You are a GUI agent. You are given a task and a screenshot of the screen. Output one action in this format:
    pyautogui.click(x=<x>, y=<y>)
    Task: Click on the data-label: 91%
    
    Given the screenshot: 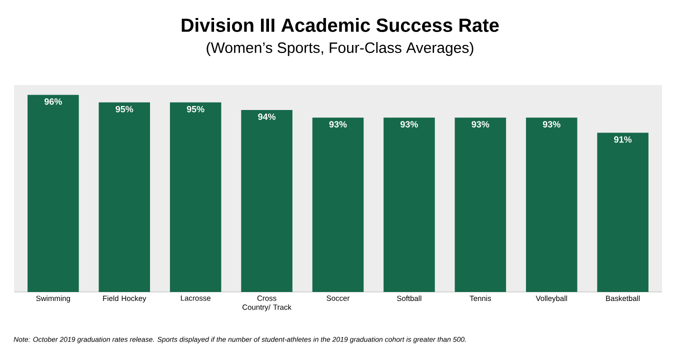 What is the action you would take?
    pyautogui.click(x=623, y=139)
    